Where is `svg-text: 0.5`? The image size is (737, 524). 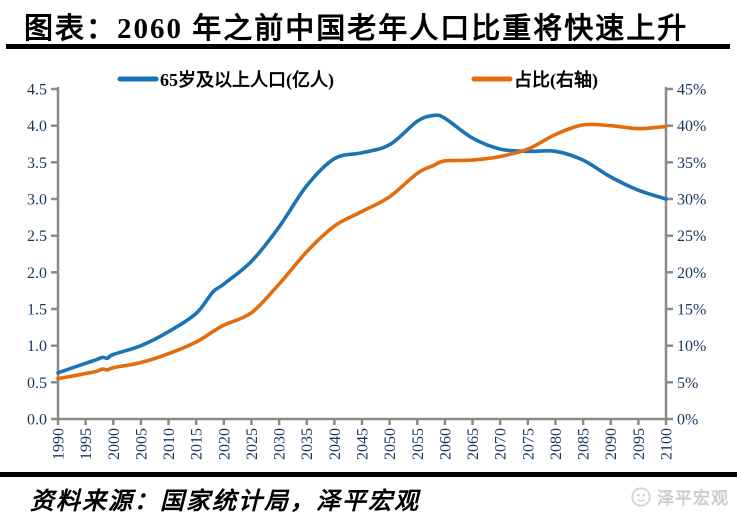
svg-text: 0.5 is located at coordinates (37, 383).